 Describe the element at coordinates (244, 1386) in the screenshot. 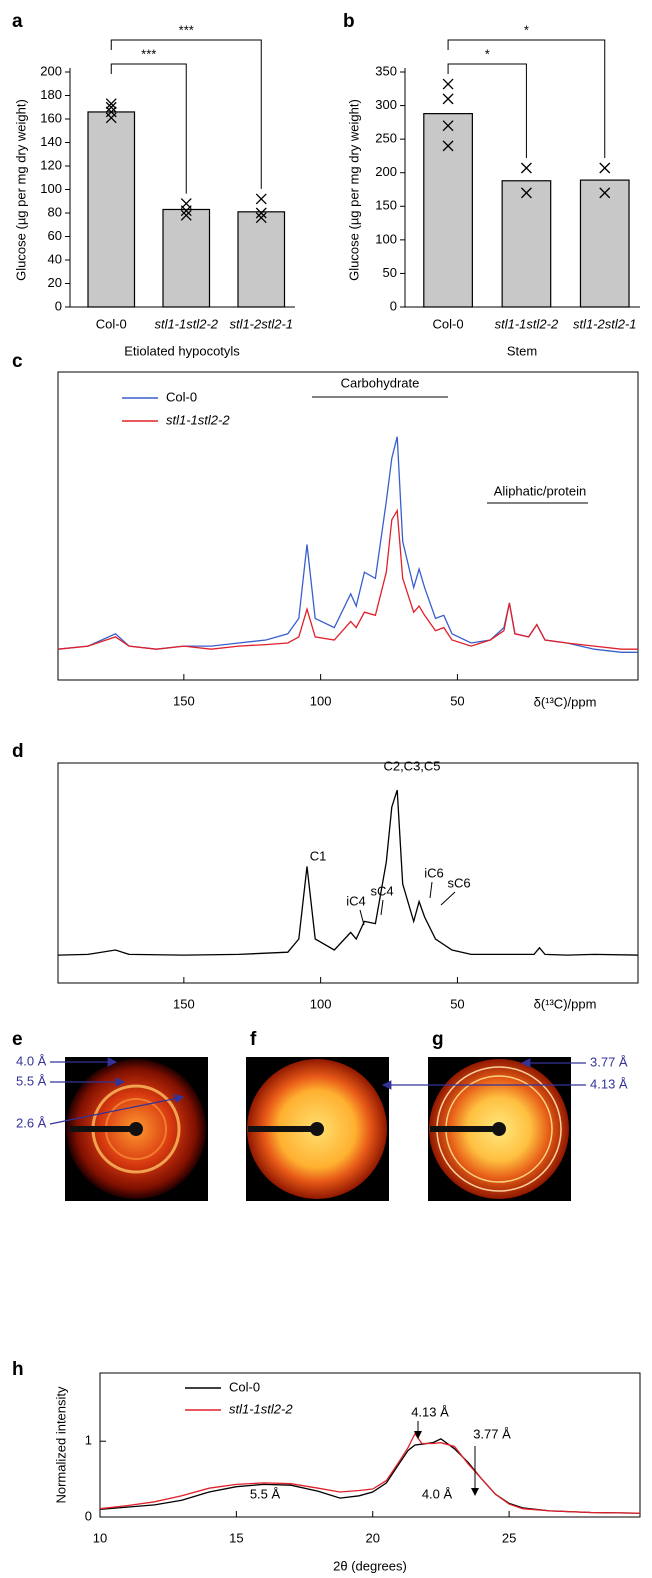

I see `legend-label: Col-0` at that location.